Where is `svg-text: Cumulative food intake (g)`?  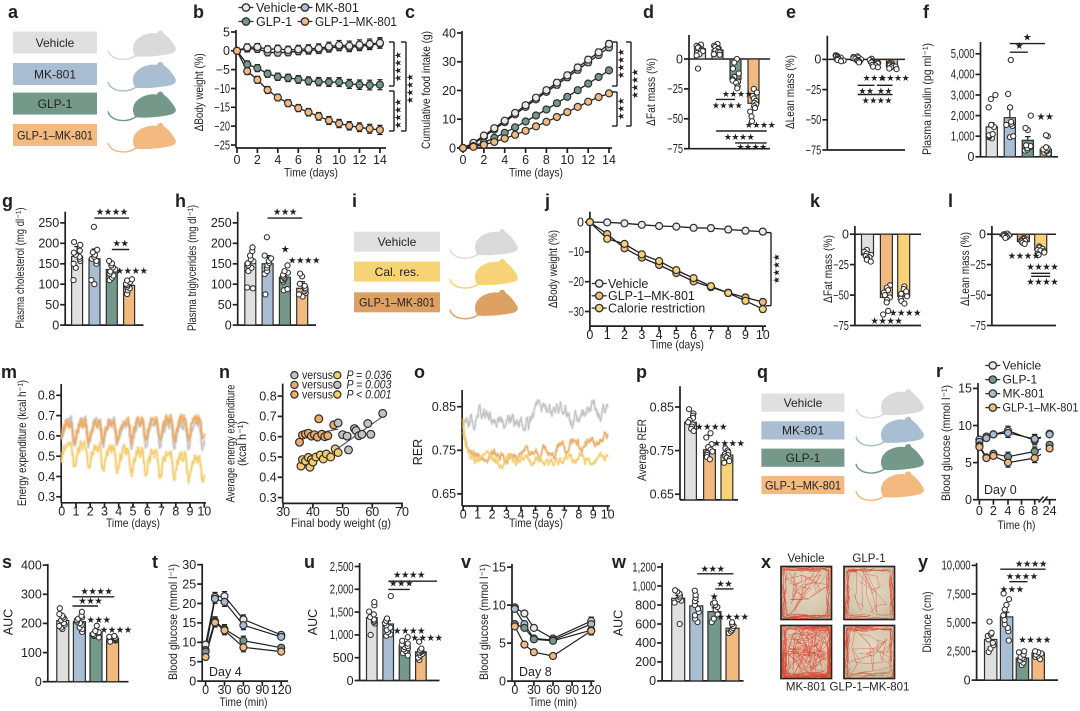
svg-text: Cumulative food intake (g) is located at coordinates (426, 90).